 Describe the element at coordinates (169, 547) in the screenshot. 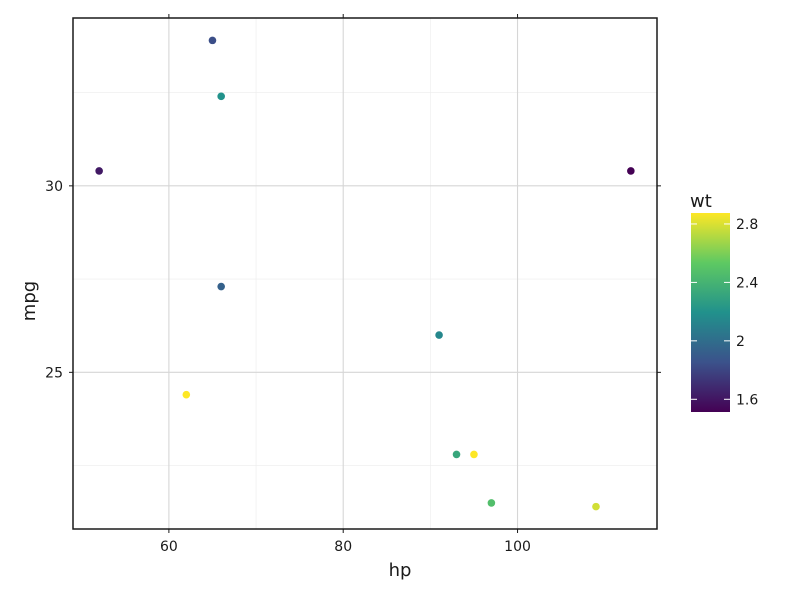

I see `x-tick-label: 60` at that location.